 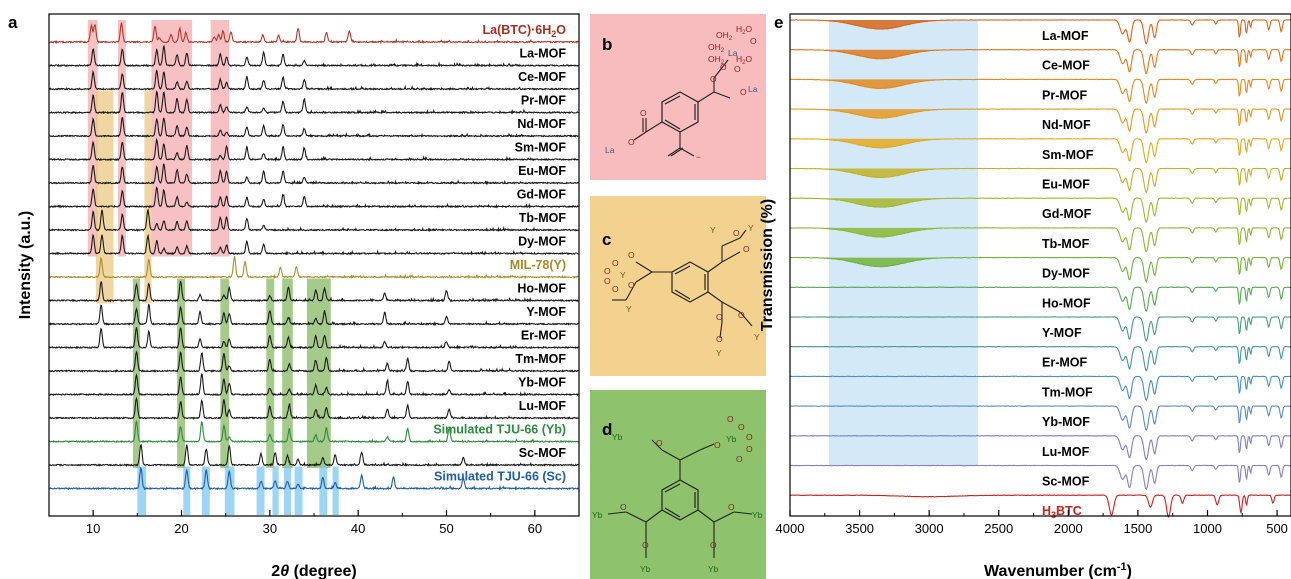 I want to click on panel-c-metal-labels: Y Y Y Y Y Y, so click(x=690, y=290).